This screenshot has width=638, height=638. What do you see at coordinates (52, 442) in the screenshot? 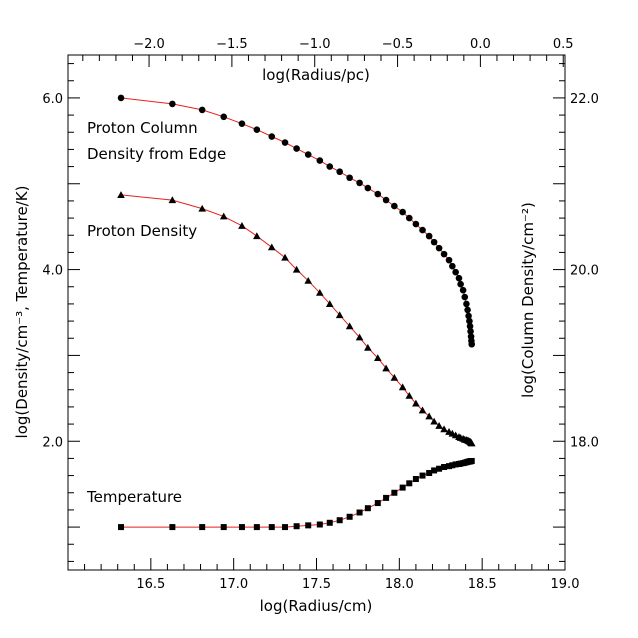
I see `y-tick-label-left: 2.0` at bounding box center [52, 442].